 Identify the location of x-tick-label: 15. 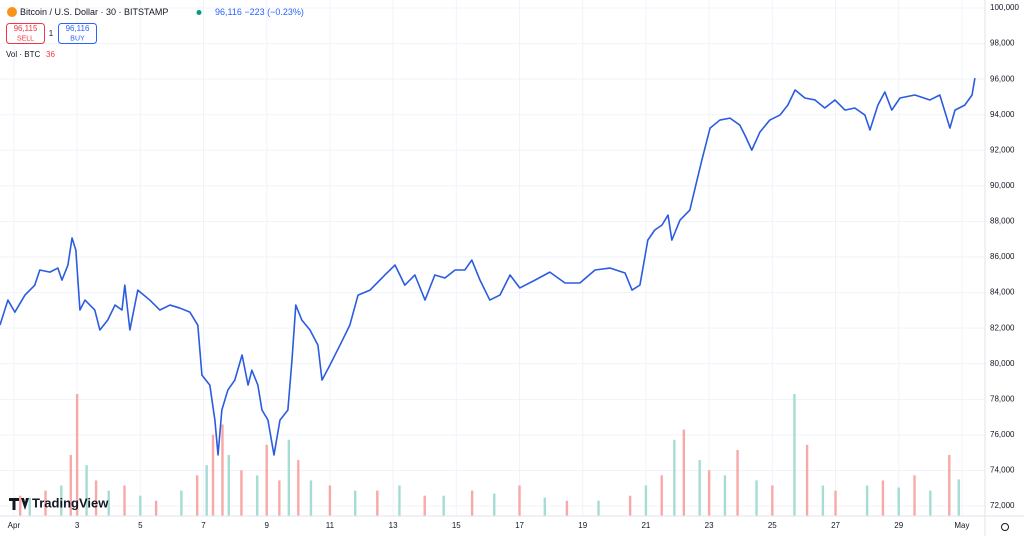
(456, 525).